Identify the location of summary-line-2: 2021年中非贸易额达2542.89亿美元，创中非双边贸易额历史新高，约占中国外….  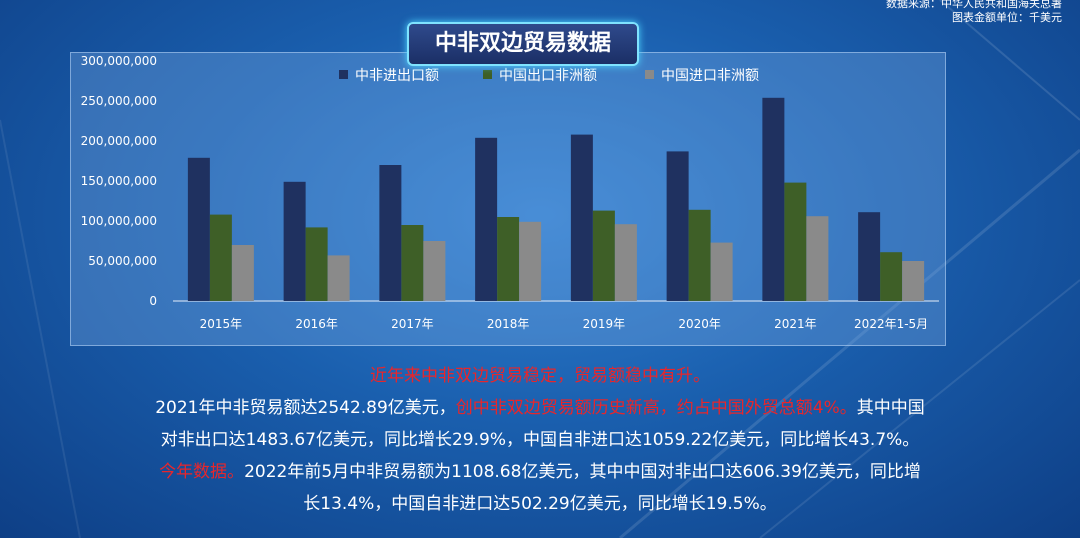
(540, 408).